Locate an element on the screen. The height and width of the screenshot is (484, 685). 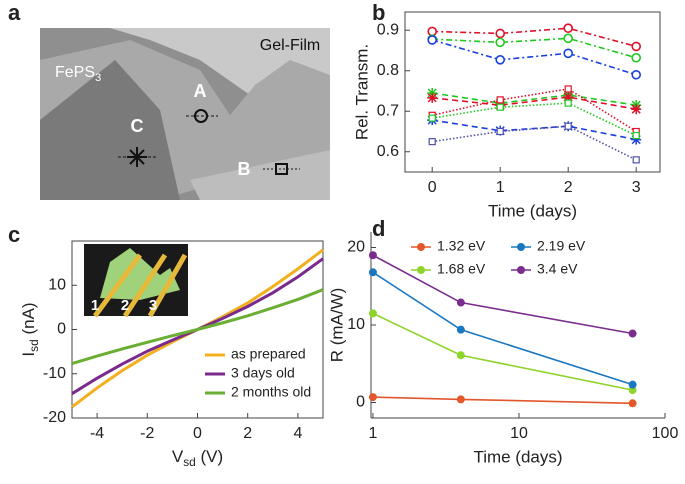
y-tick-label: 0.7 is located at coordinates (388, 110).